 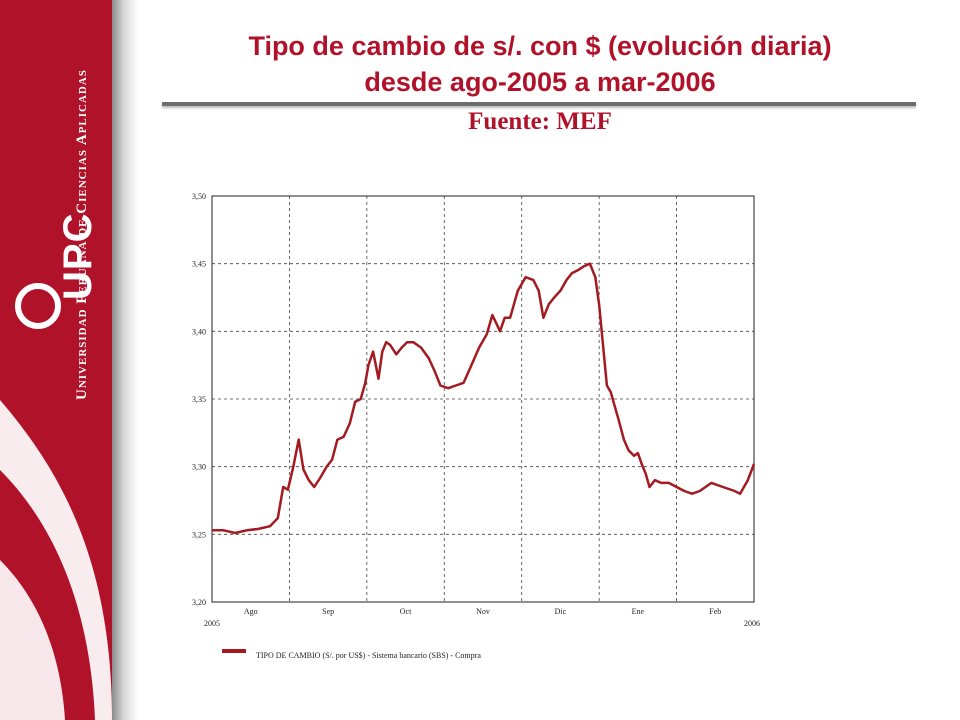 I want to click on y-tick-label: 3,30, so click(x=199, y=467).